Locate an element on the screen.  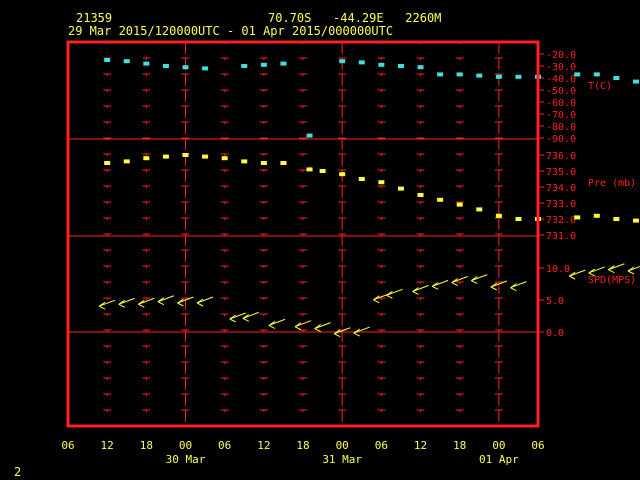
y-tick-label: -50.0 is located at coordinates (561, 91).